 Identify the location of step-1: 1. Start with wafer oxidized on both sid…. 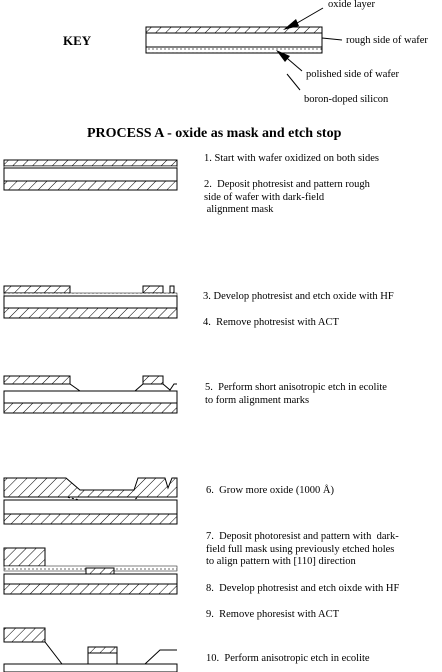
(291, 158).